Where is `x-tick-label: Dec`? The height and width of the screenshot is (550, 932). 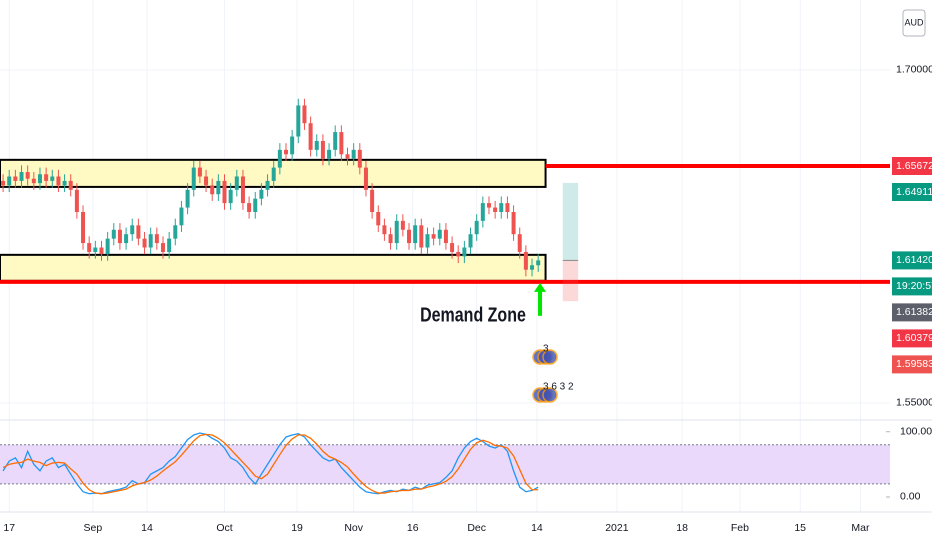
x-tick-label: Dec is located at coordinates (476, 528).